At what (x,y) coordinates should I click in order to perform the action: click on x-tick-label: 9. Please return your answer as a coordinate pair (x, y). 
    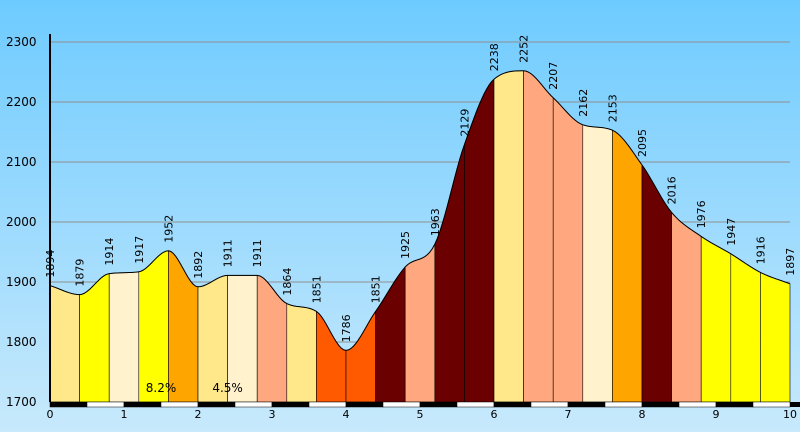
    Looking at the image, I should click on (716, 414).